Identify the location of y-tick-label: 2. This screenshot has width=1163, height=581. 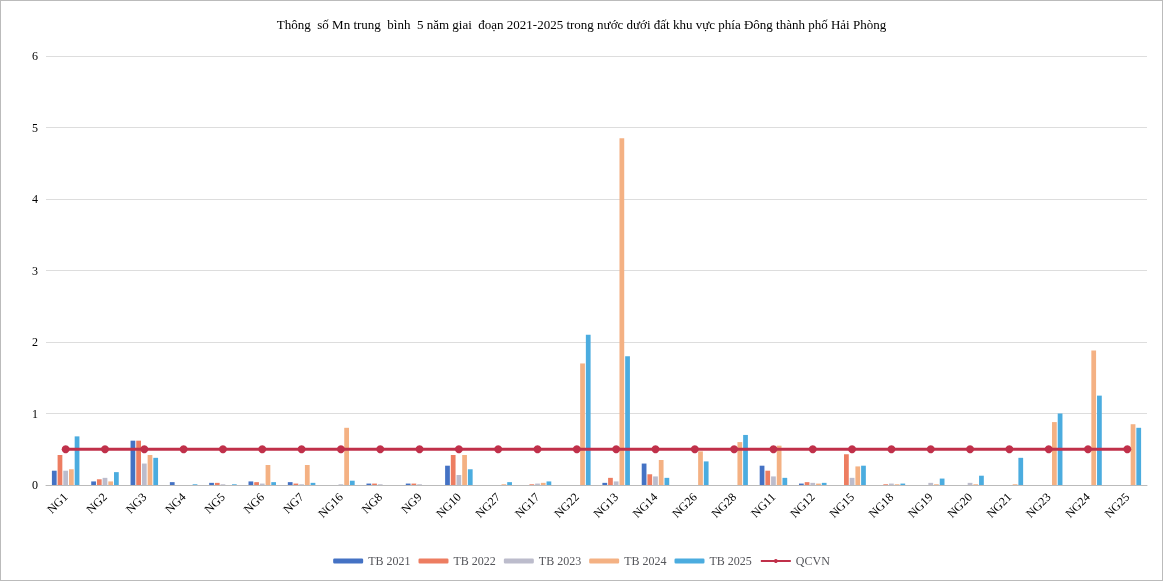
(35, 342).